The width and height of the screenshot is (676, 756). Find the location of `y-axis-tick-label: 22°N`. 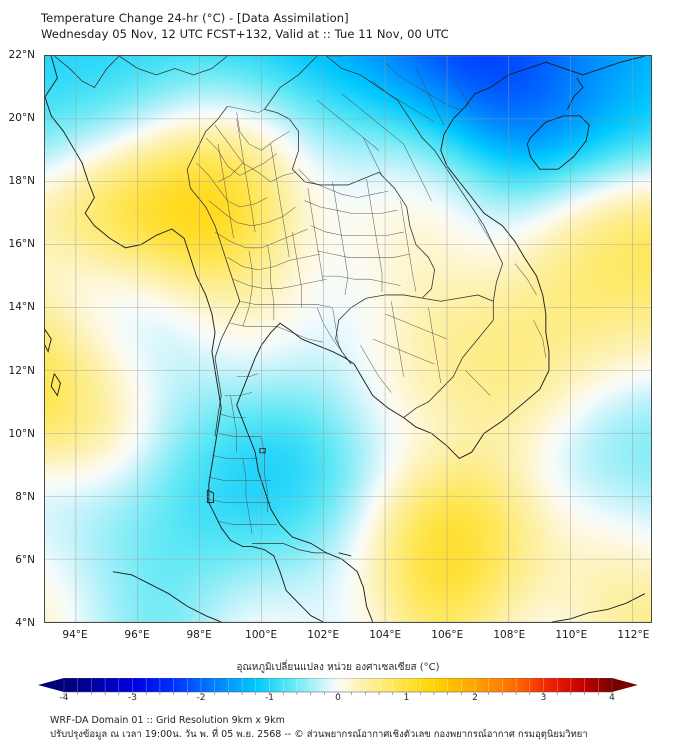

y-axis-tick-label: 22°N is located at coordinates (21, 55).